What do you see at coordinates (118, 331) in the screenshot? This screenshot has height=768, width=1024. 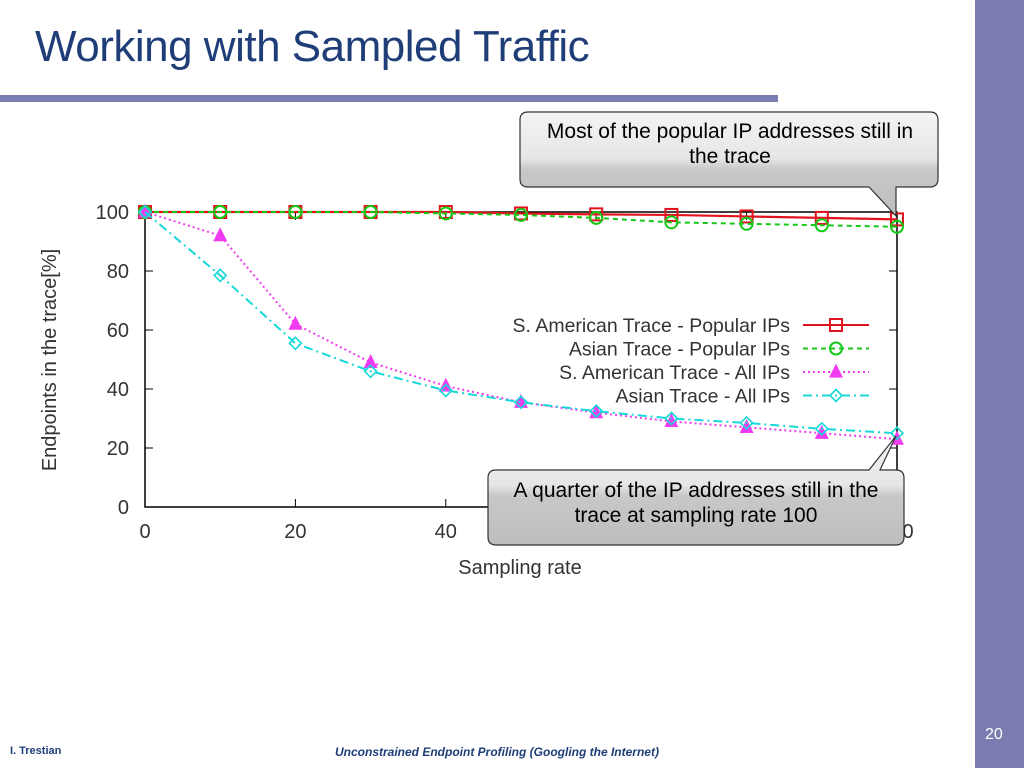 I see `y-tick-label: 60` at bounding box center [118, 331].